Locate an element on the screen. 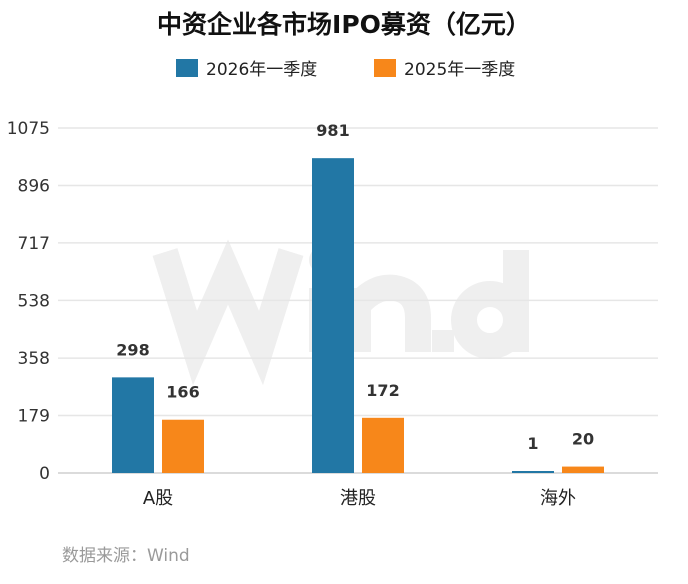  y-tick-label: 896 is located at coordinates (34, 186).